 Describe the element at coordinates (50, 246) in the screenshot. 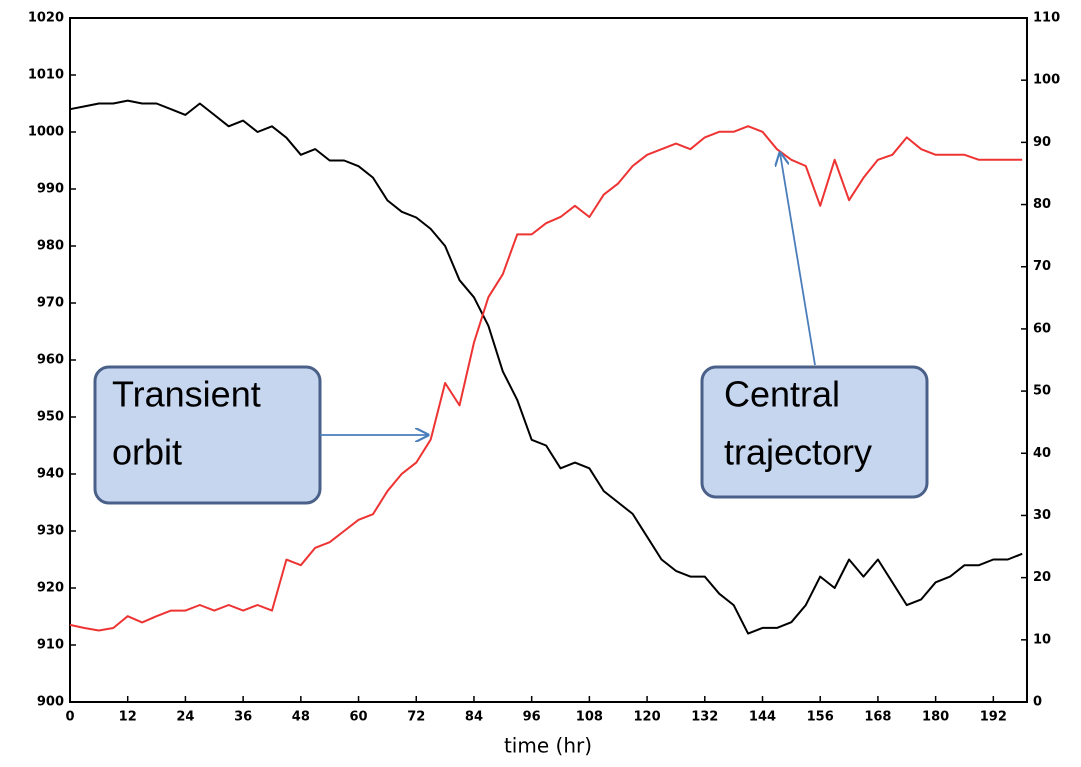

I see `y-tick-label: 980` at that location.